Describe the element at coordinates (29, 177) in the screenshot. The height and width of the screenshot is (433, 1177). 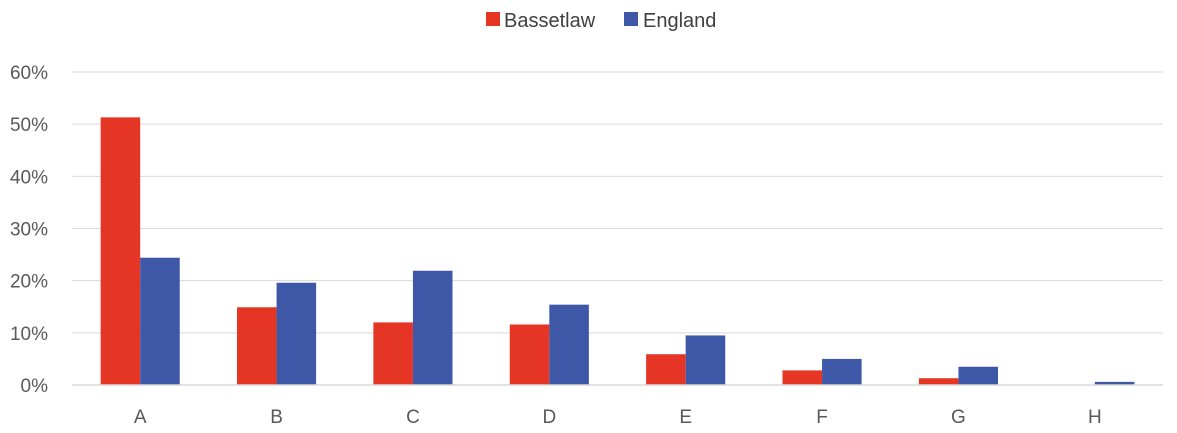
I see `y-tick-label: 40%` at that location.